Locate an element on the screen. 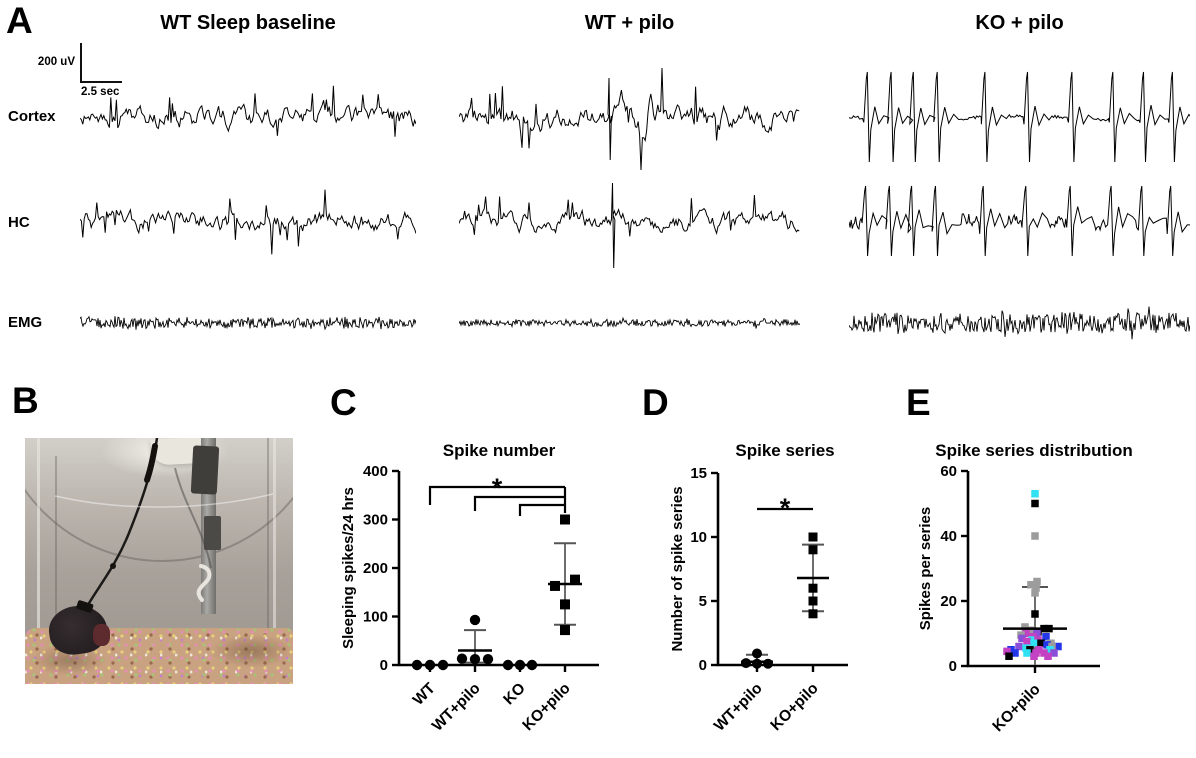  svg-text: 100 is located at coordinates (375, 617).